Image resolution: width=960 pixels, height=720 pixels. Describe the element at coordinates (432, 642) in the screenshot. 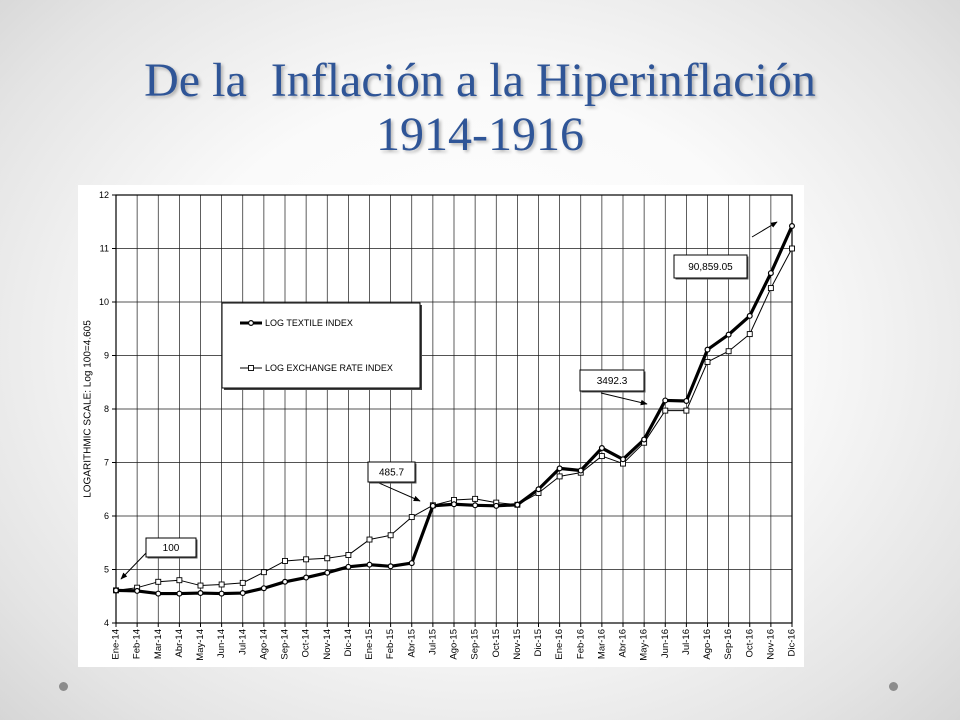

I see `x-tick-label: Jul-15` at that location.